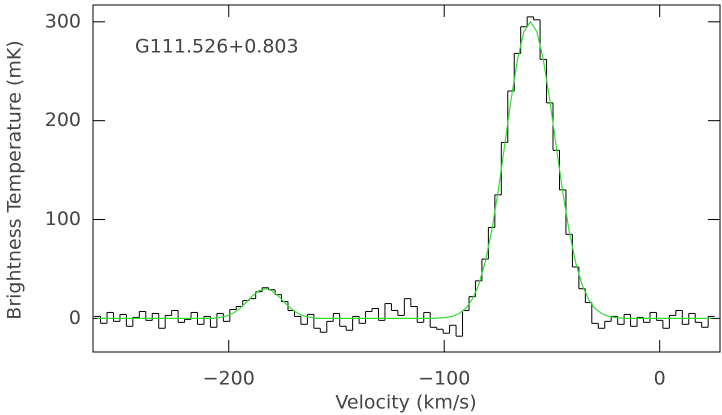  What do you see at coordinates (63, 219) in the screenshot?
I see `y-tick-label: 100` at bounding box center [63, 219].